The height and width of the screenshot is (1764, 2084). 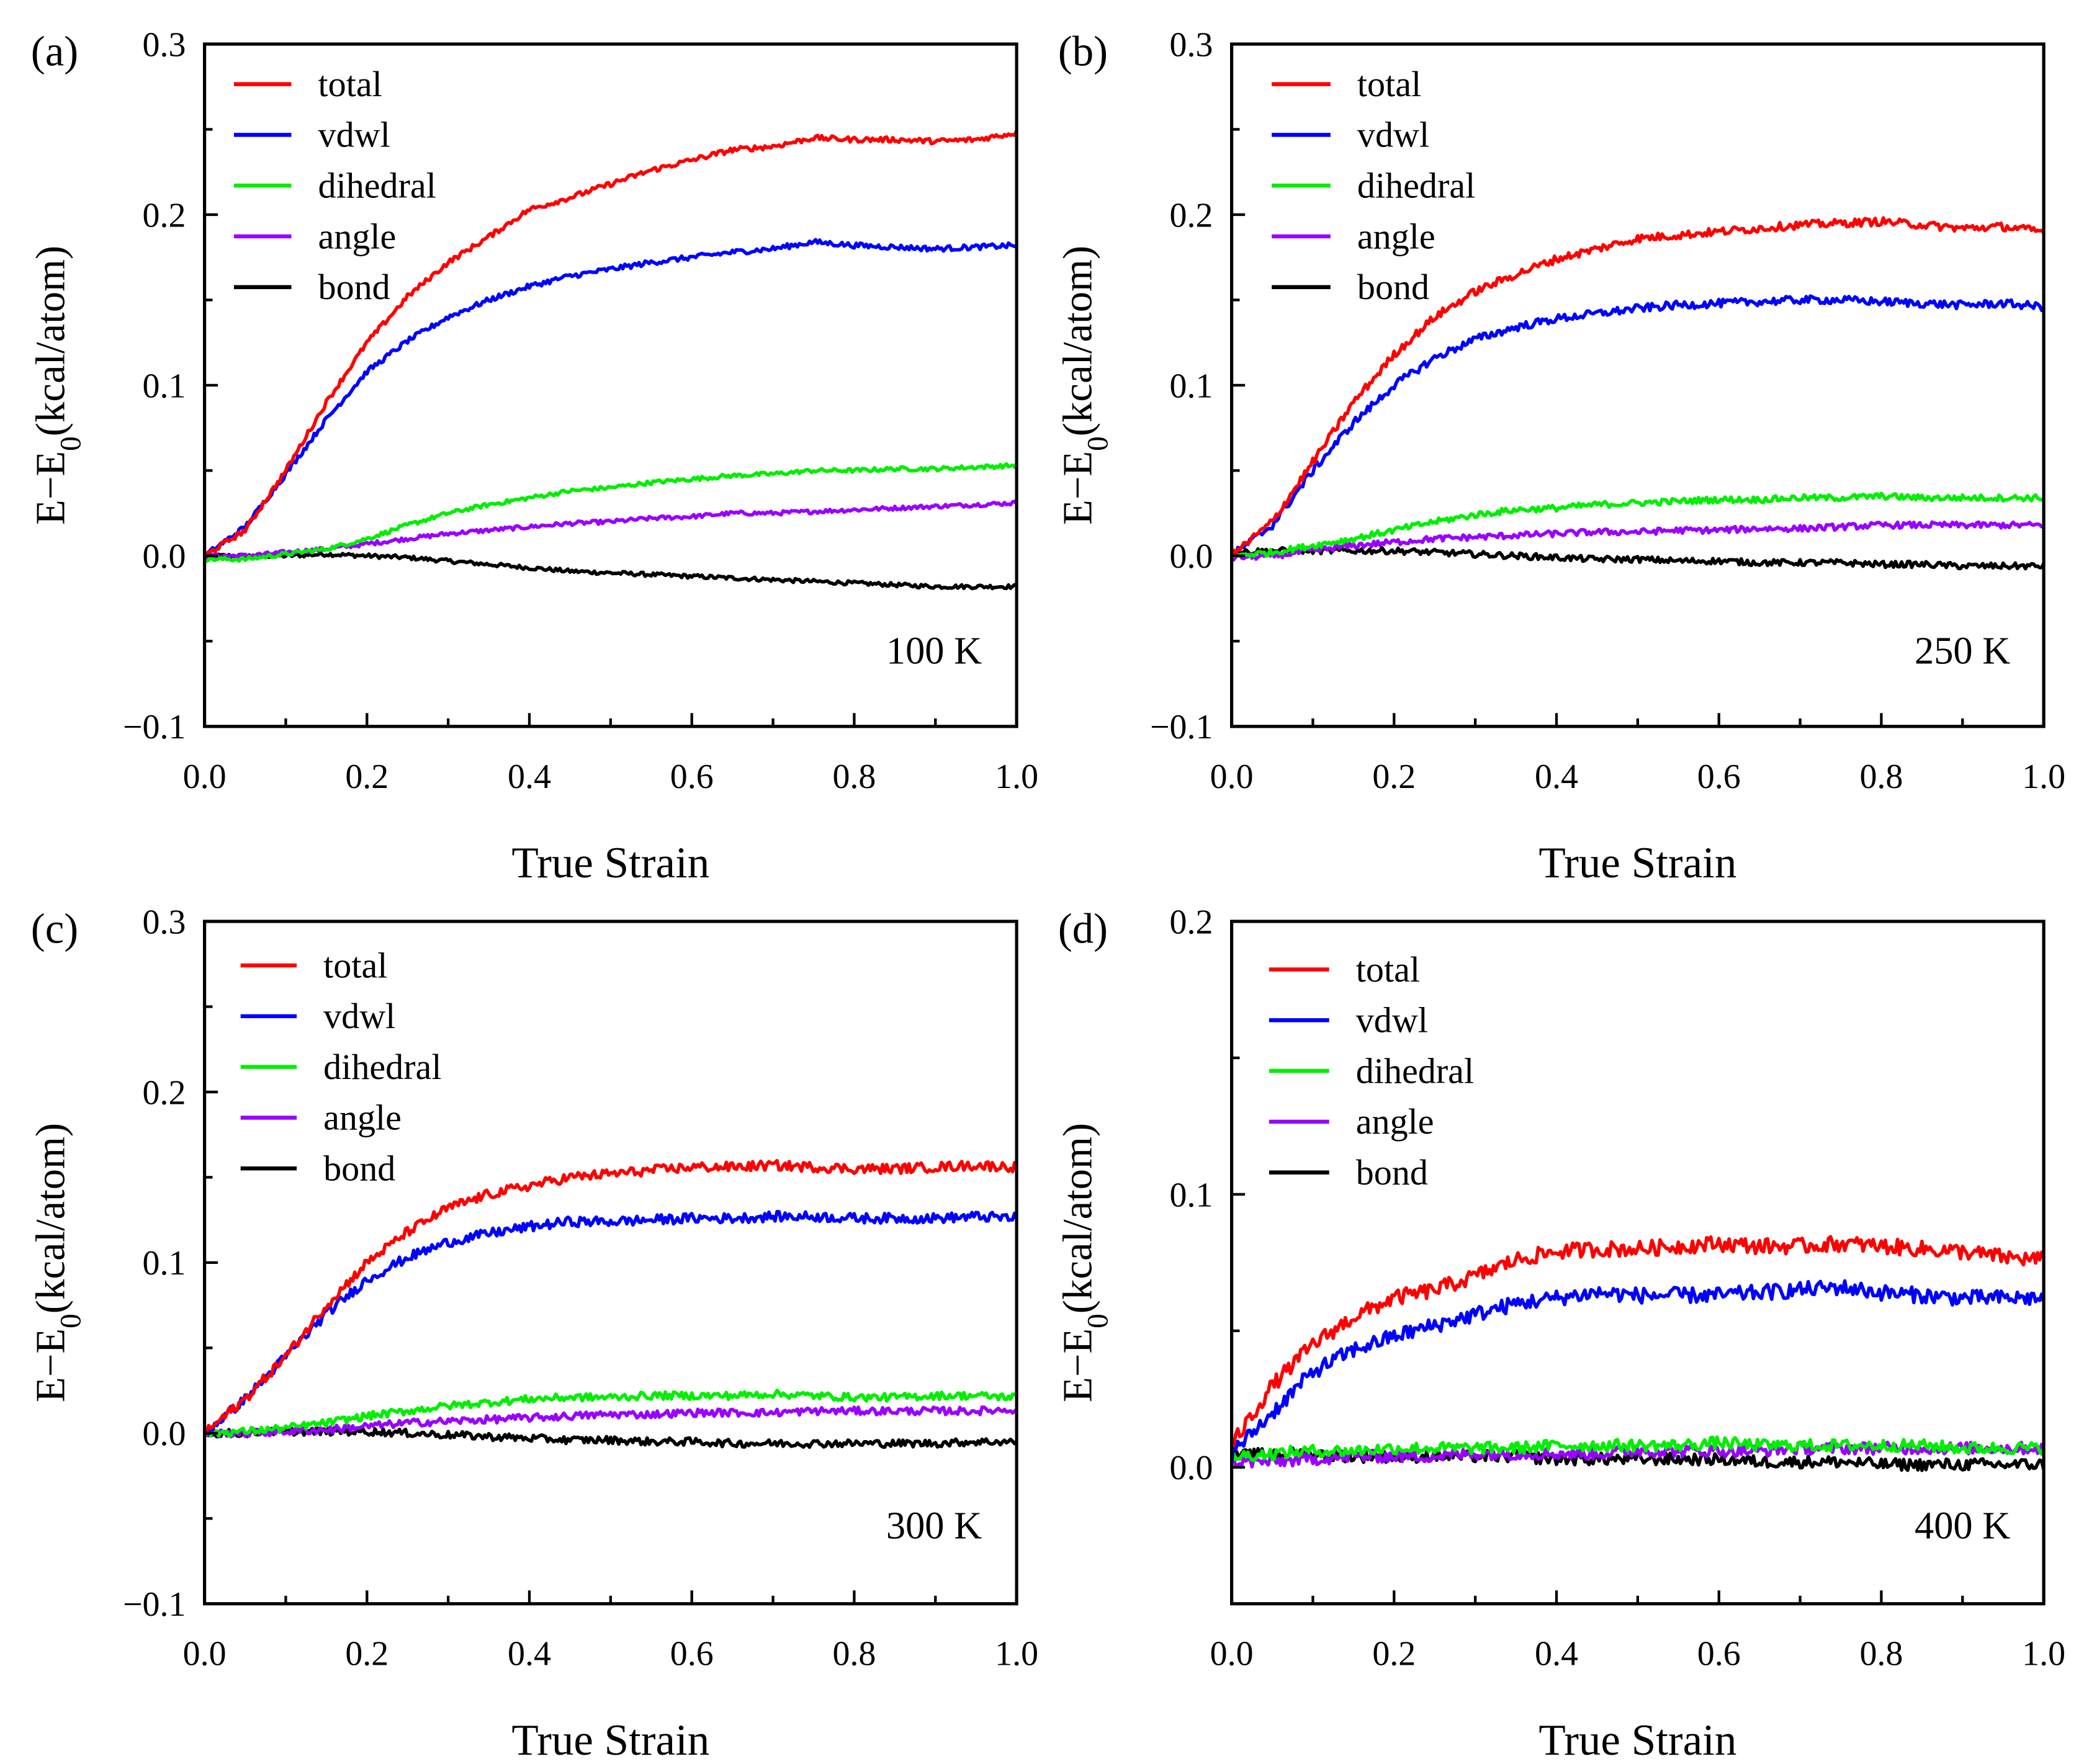 I want to click on x-tick-label: 0.0, so click(x=205, y=777).